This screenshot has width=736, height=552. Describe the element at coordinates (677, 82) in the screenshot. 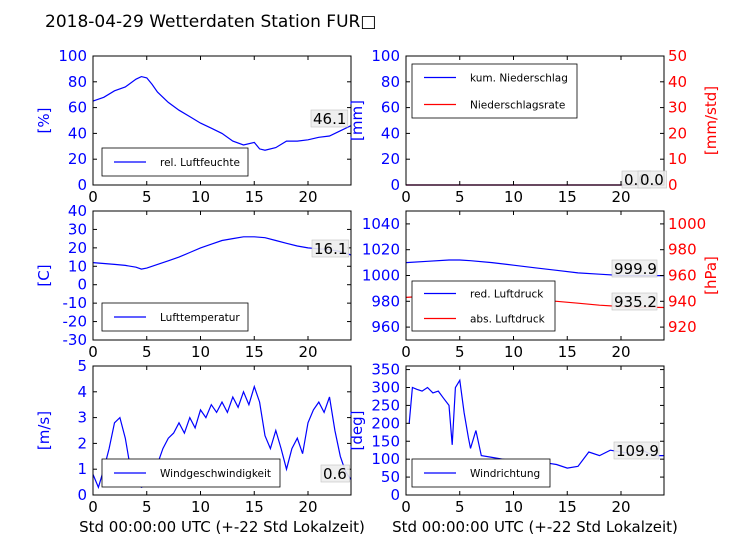

I see `y2-tick-label: 40` at that location.